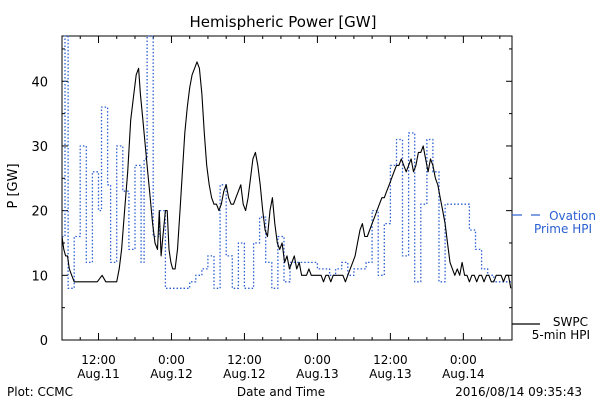  I want to click on y-tick-label: 0, so click(44, 341).